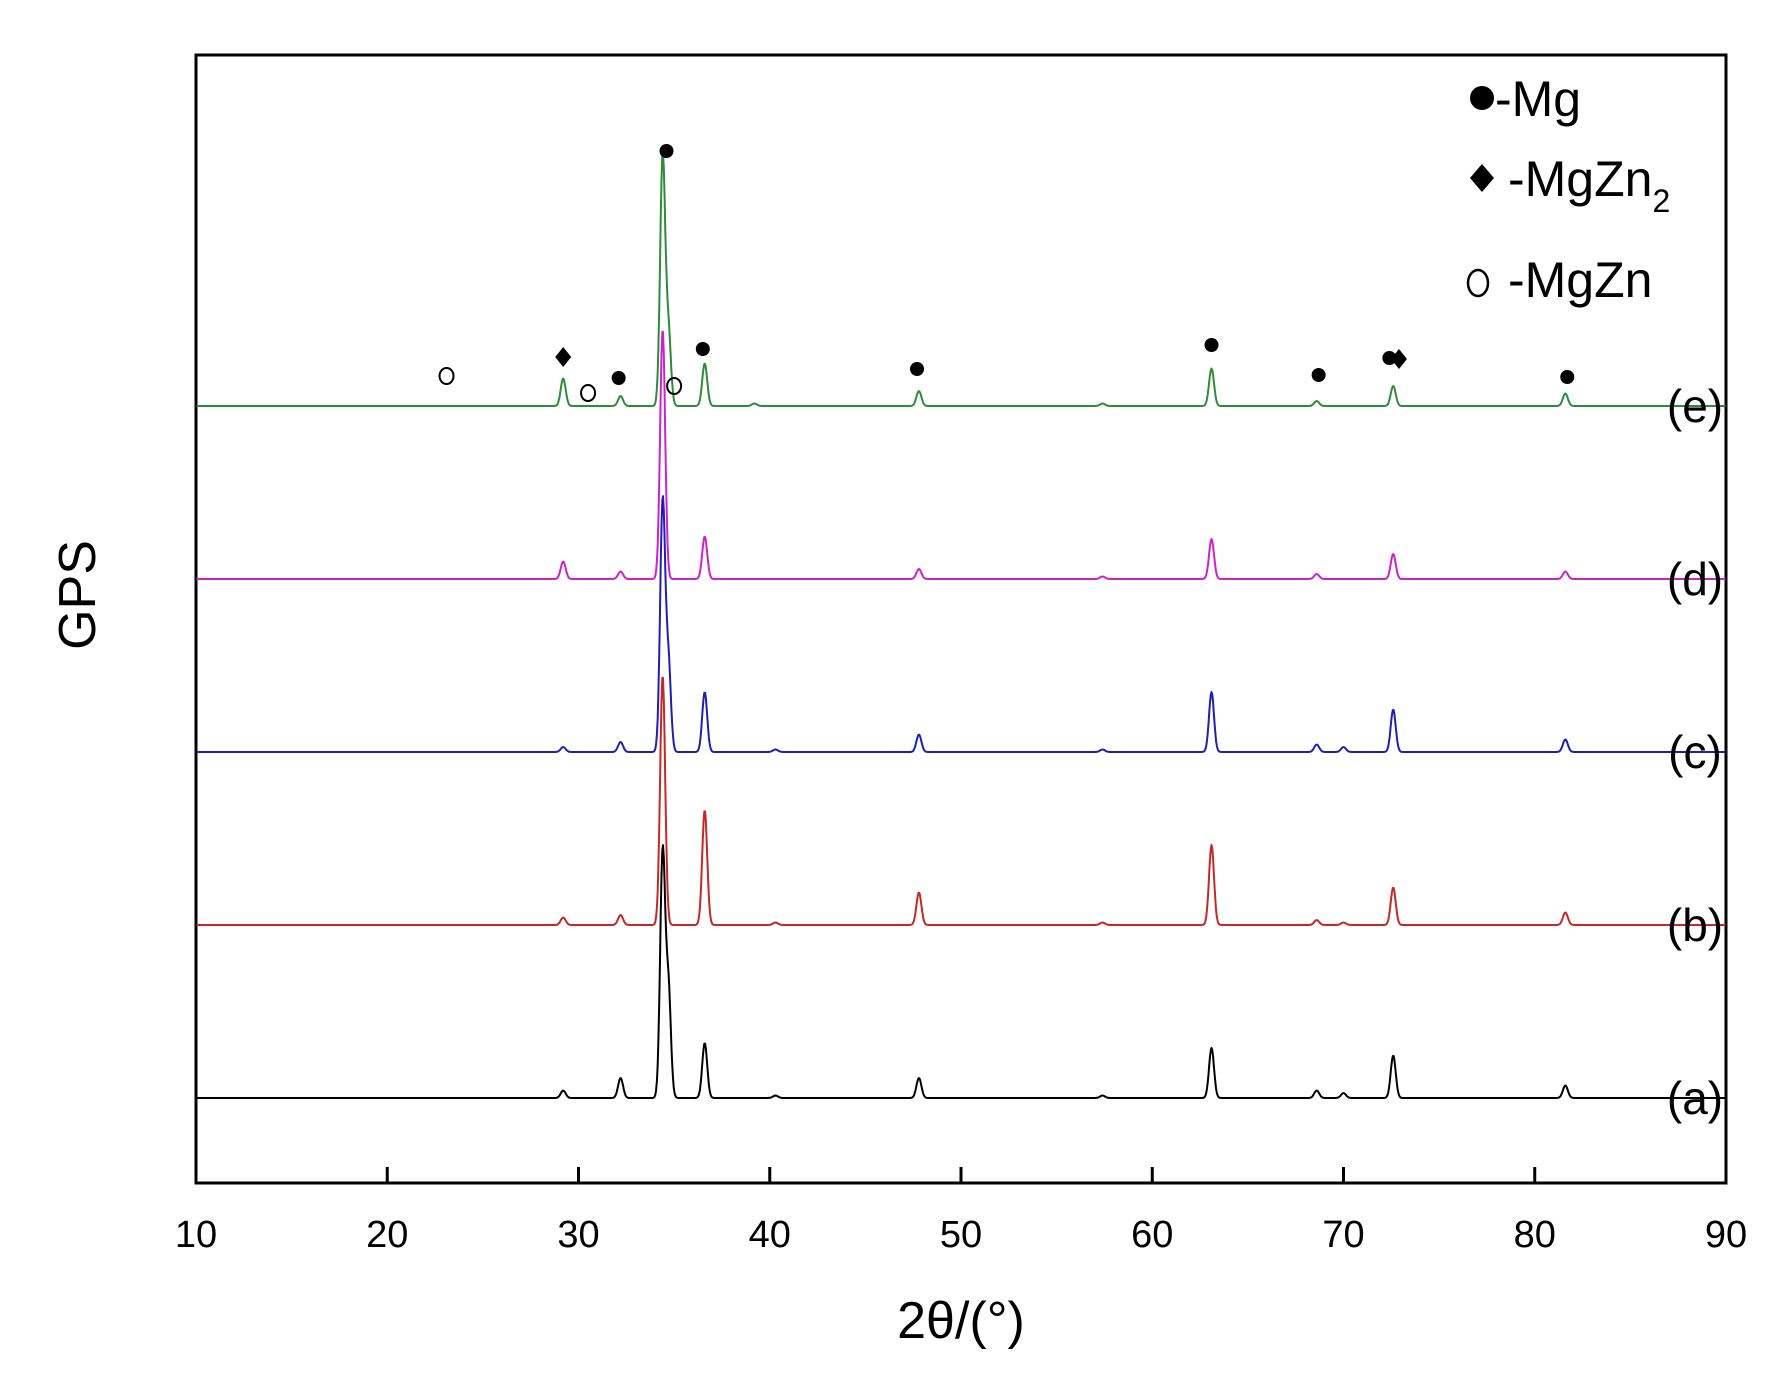 Image resolution: width=1790 pixels, height=1379 pixels. Describe the element at coordinates (196, 1235) in the screenshot. I see `x-tick-label: 10` at that location.